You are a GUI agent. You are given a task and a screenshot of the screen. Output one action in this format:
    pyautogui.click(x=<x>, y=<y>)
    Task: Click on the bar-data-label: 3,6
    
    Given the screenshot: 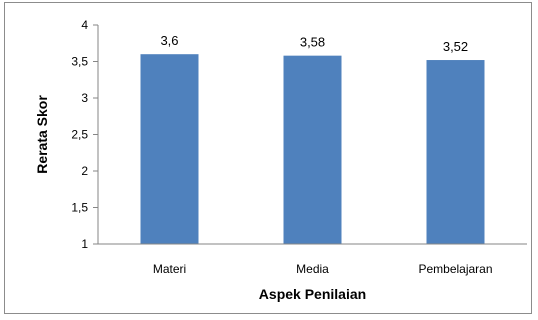 What is the action you would take?
    pyautogui.click(x=169, y=40)
    